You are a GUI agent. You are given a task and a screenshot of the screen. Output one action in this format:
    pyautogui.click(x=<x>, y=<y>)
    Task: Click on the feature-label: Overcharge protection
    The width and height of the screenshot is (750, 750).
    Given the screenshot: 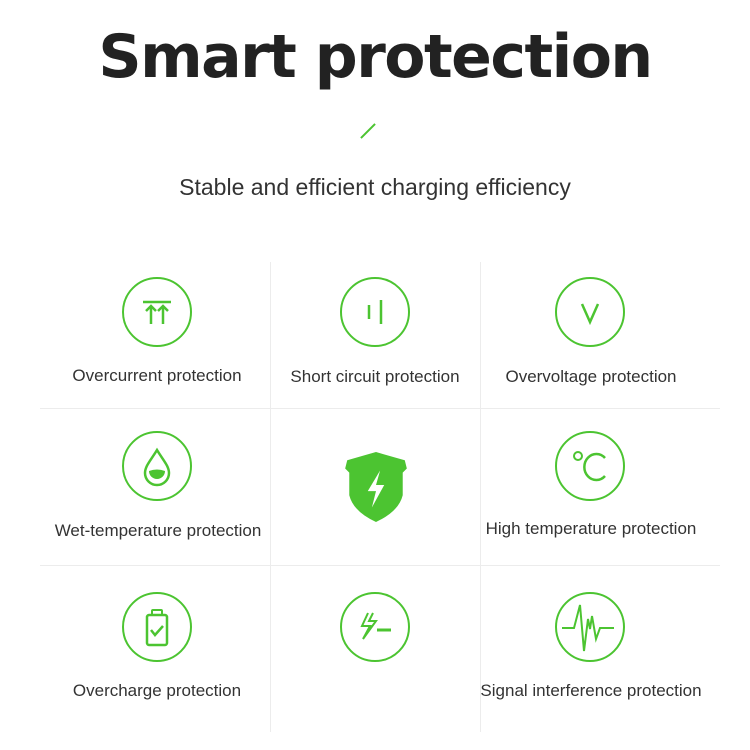 What is the action you would take?
    pyautogui.click(x=157, y=690)
    